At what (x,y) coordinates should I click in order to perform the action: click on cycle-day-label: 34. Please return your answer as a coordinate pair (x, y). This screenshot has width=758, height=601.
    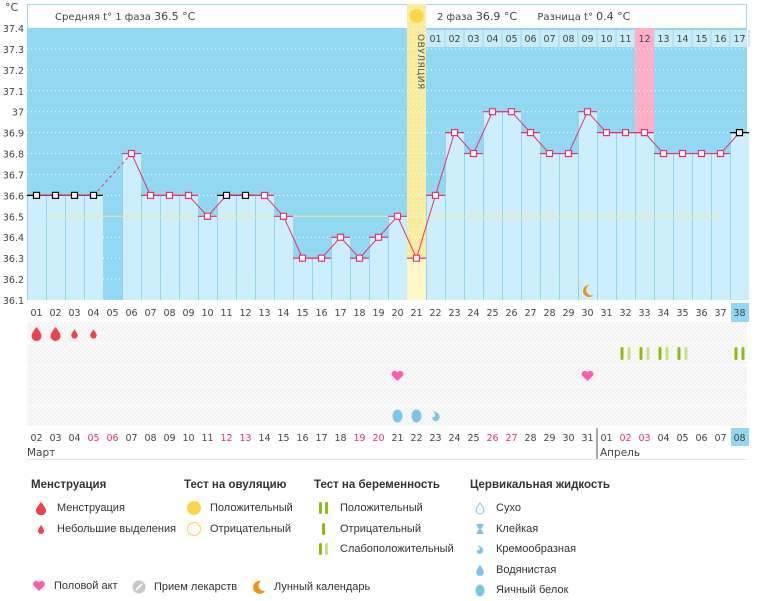
    Looking at the image, I should click on (663, 313).